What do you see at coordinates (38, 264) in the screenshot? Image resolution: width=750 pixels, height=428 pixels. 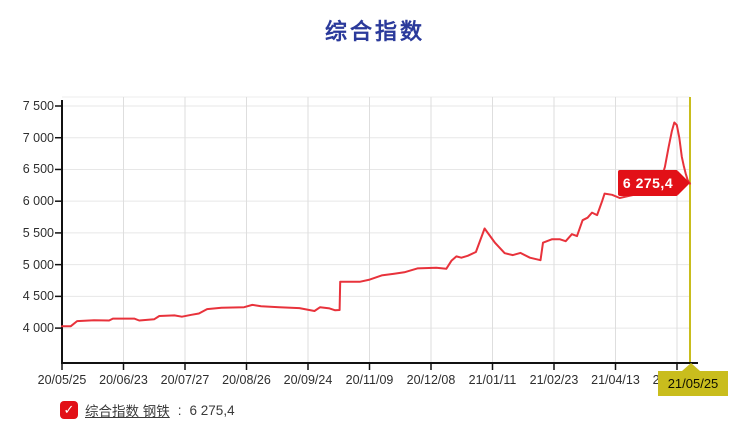 I see `y-tick-label: 5 000` at bounding box center [38, 264].